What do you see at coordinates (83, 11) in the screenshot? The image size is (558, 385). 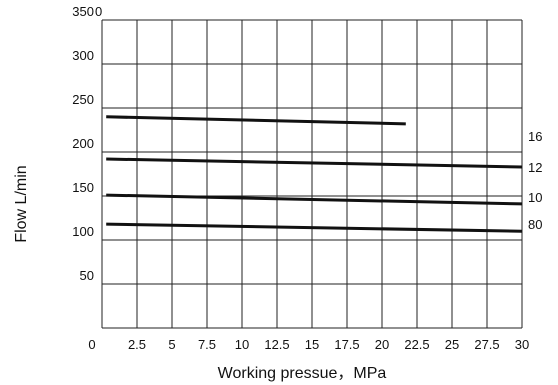 I see `y-tick-label: 350` at bounding box center [83, 11].